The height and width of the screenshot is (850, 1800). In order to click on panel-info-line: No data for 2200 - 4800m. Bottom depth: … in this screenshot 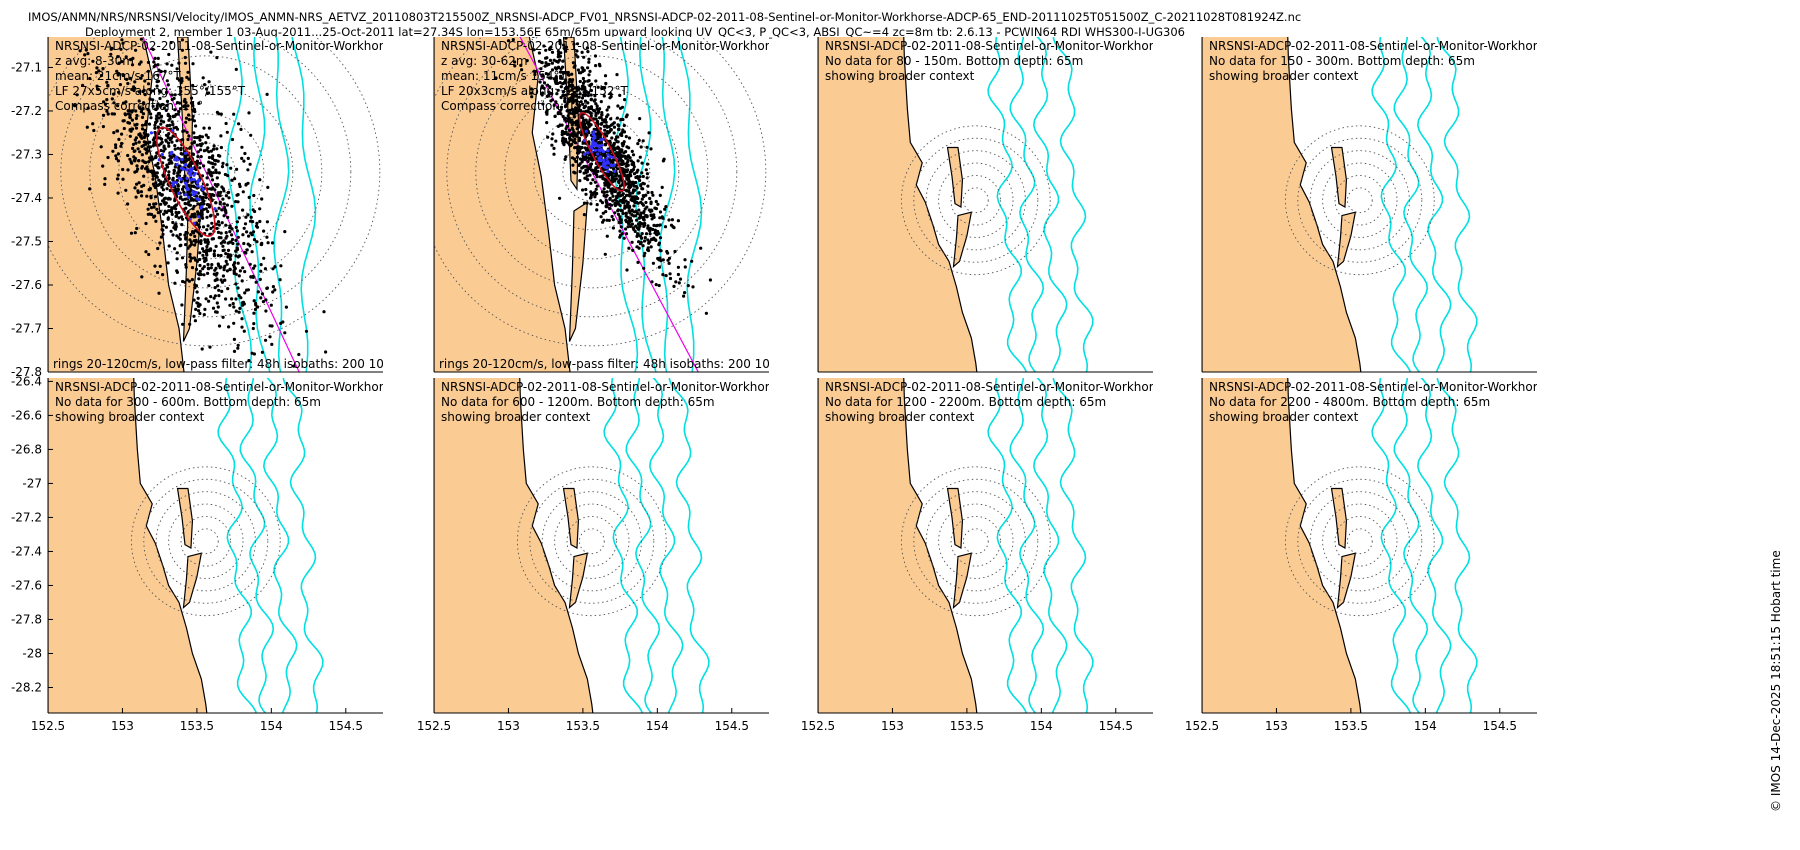, I will do `click(1349, 402)`.